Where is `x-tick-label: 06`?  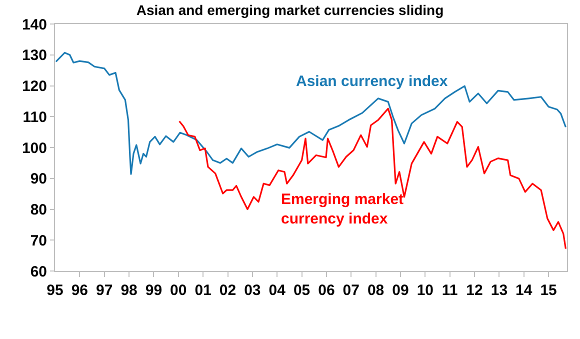 x-tick-label: 06 is located at coordinates (326, 290).